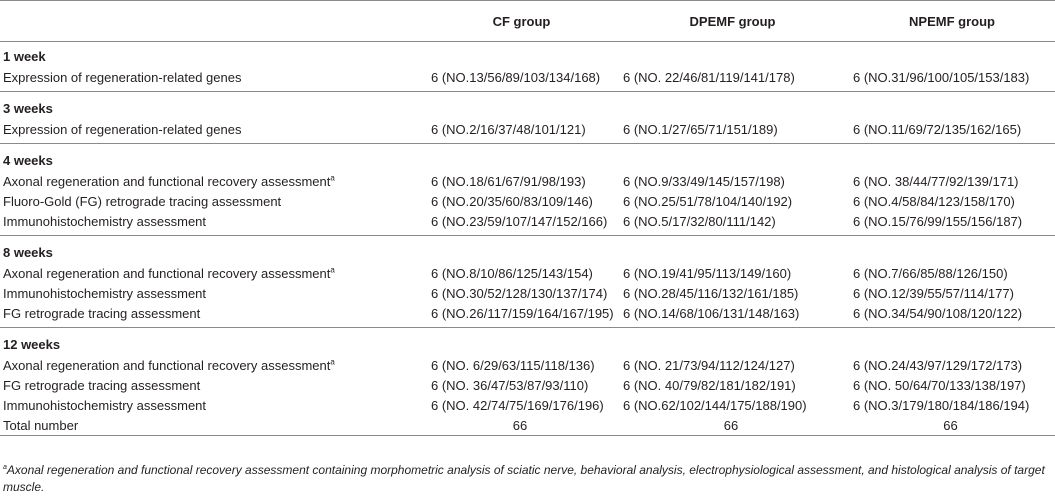  I want to click on cell-dpemf-group: 6 (NO.9/33/49/145/157/198), so click(704, 181).